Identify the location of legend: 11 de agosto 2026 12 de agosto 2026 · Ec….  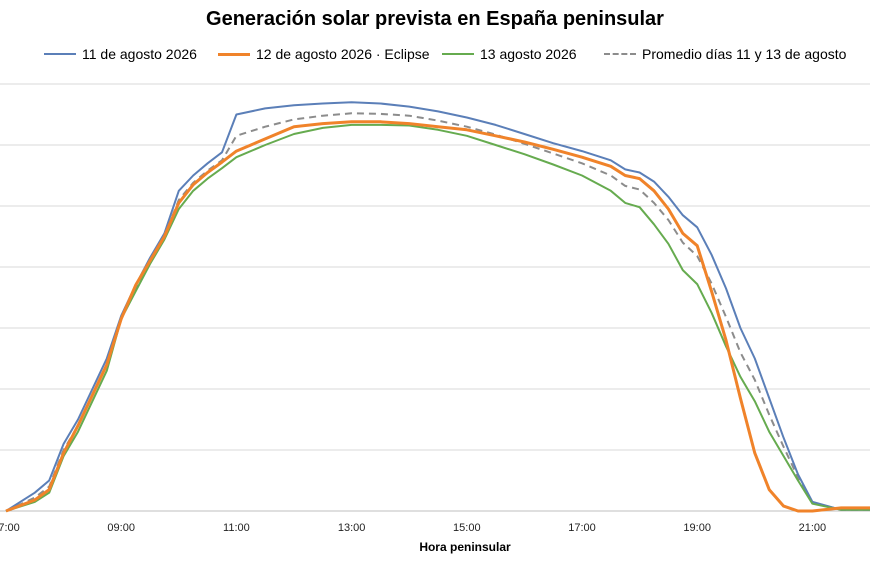
(435, 58).